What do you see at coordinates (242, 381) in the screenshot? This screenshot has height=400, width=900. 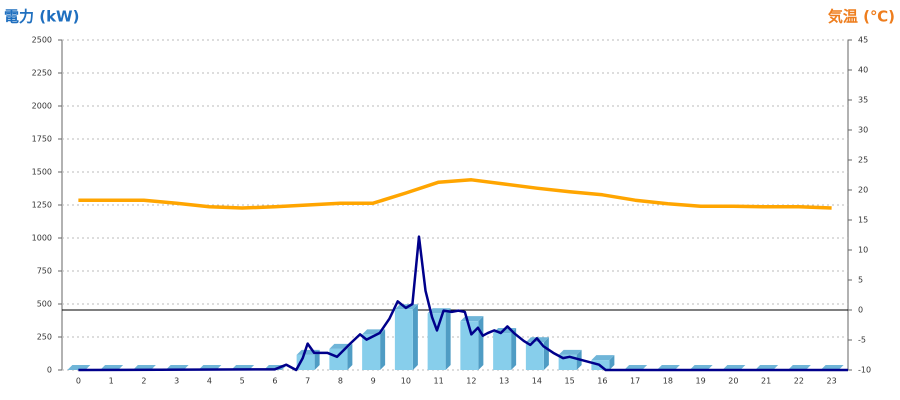 I see `x-tick-label: 5` at bounding box center [242, 381].